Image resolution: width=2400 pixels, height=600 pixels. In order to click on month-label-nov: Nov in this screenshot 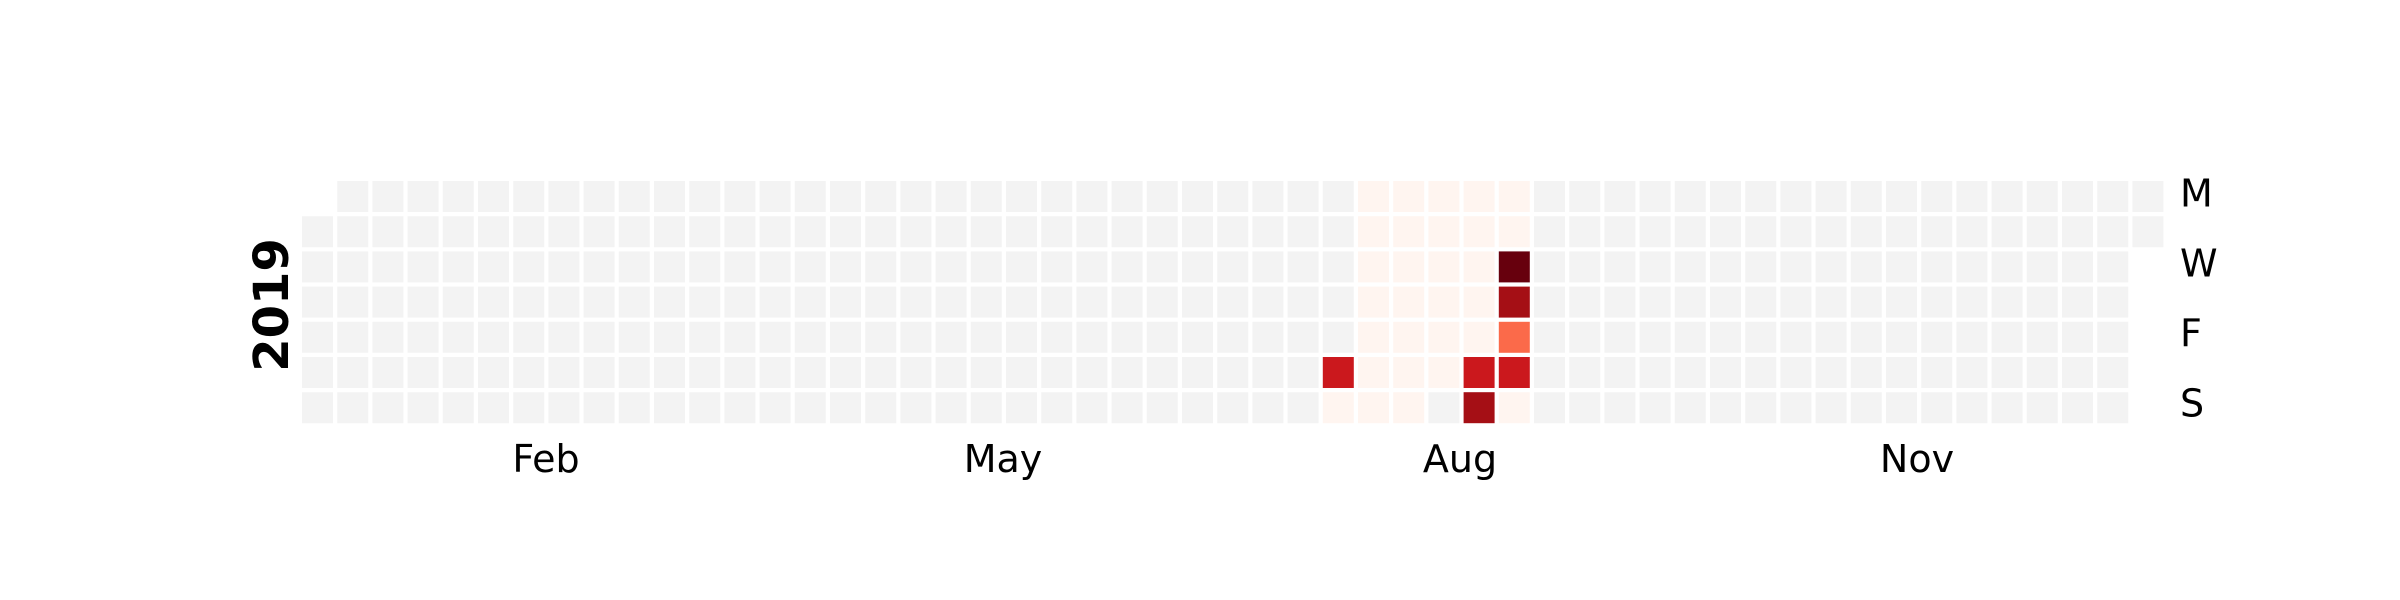, I will do `click(1917, 459)`.